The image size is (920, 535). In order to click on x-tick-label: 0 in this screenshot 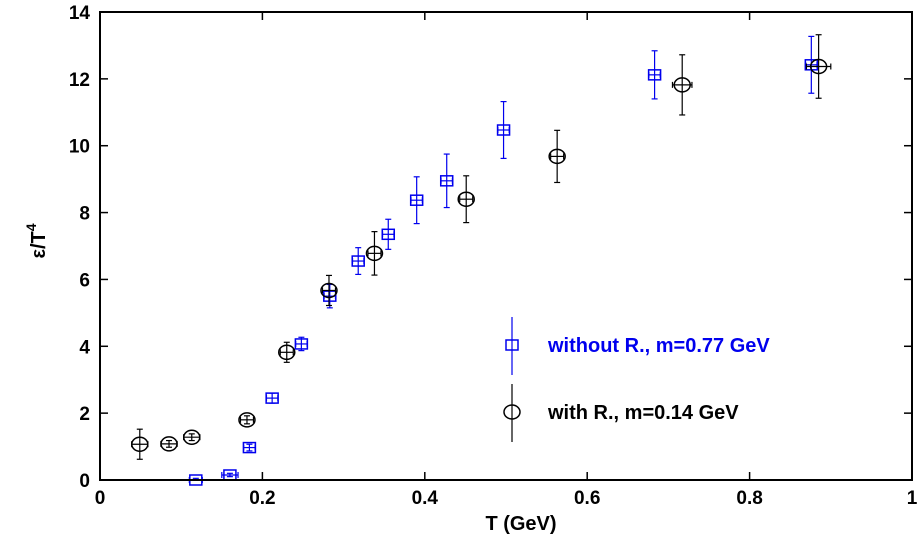, I will do `click(100, 498)`.